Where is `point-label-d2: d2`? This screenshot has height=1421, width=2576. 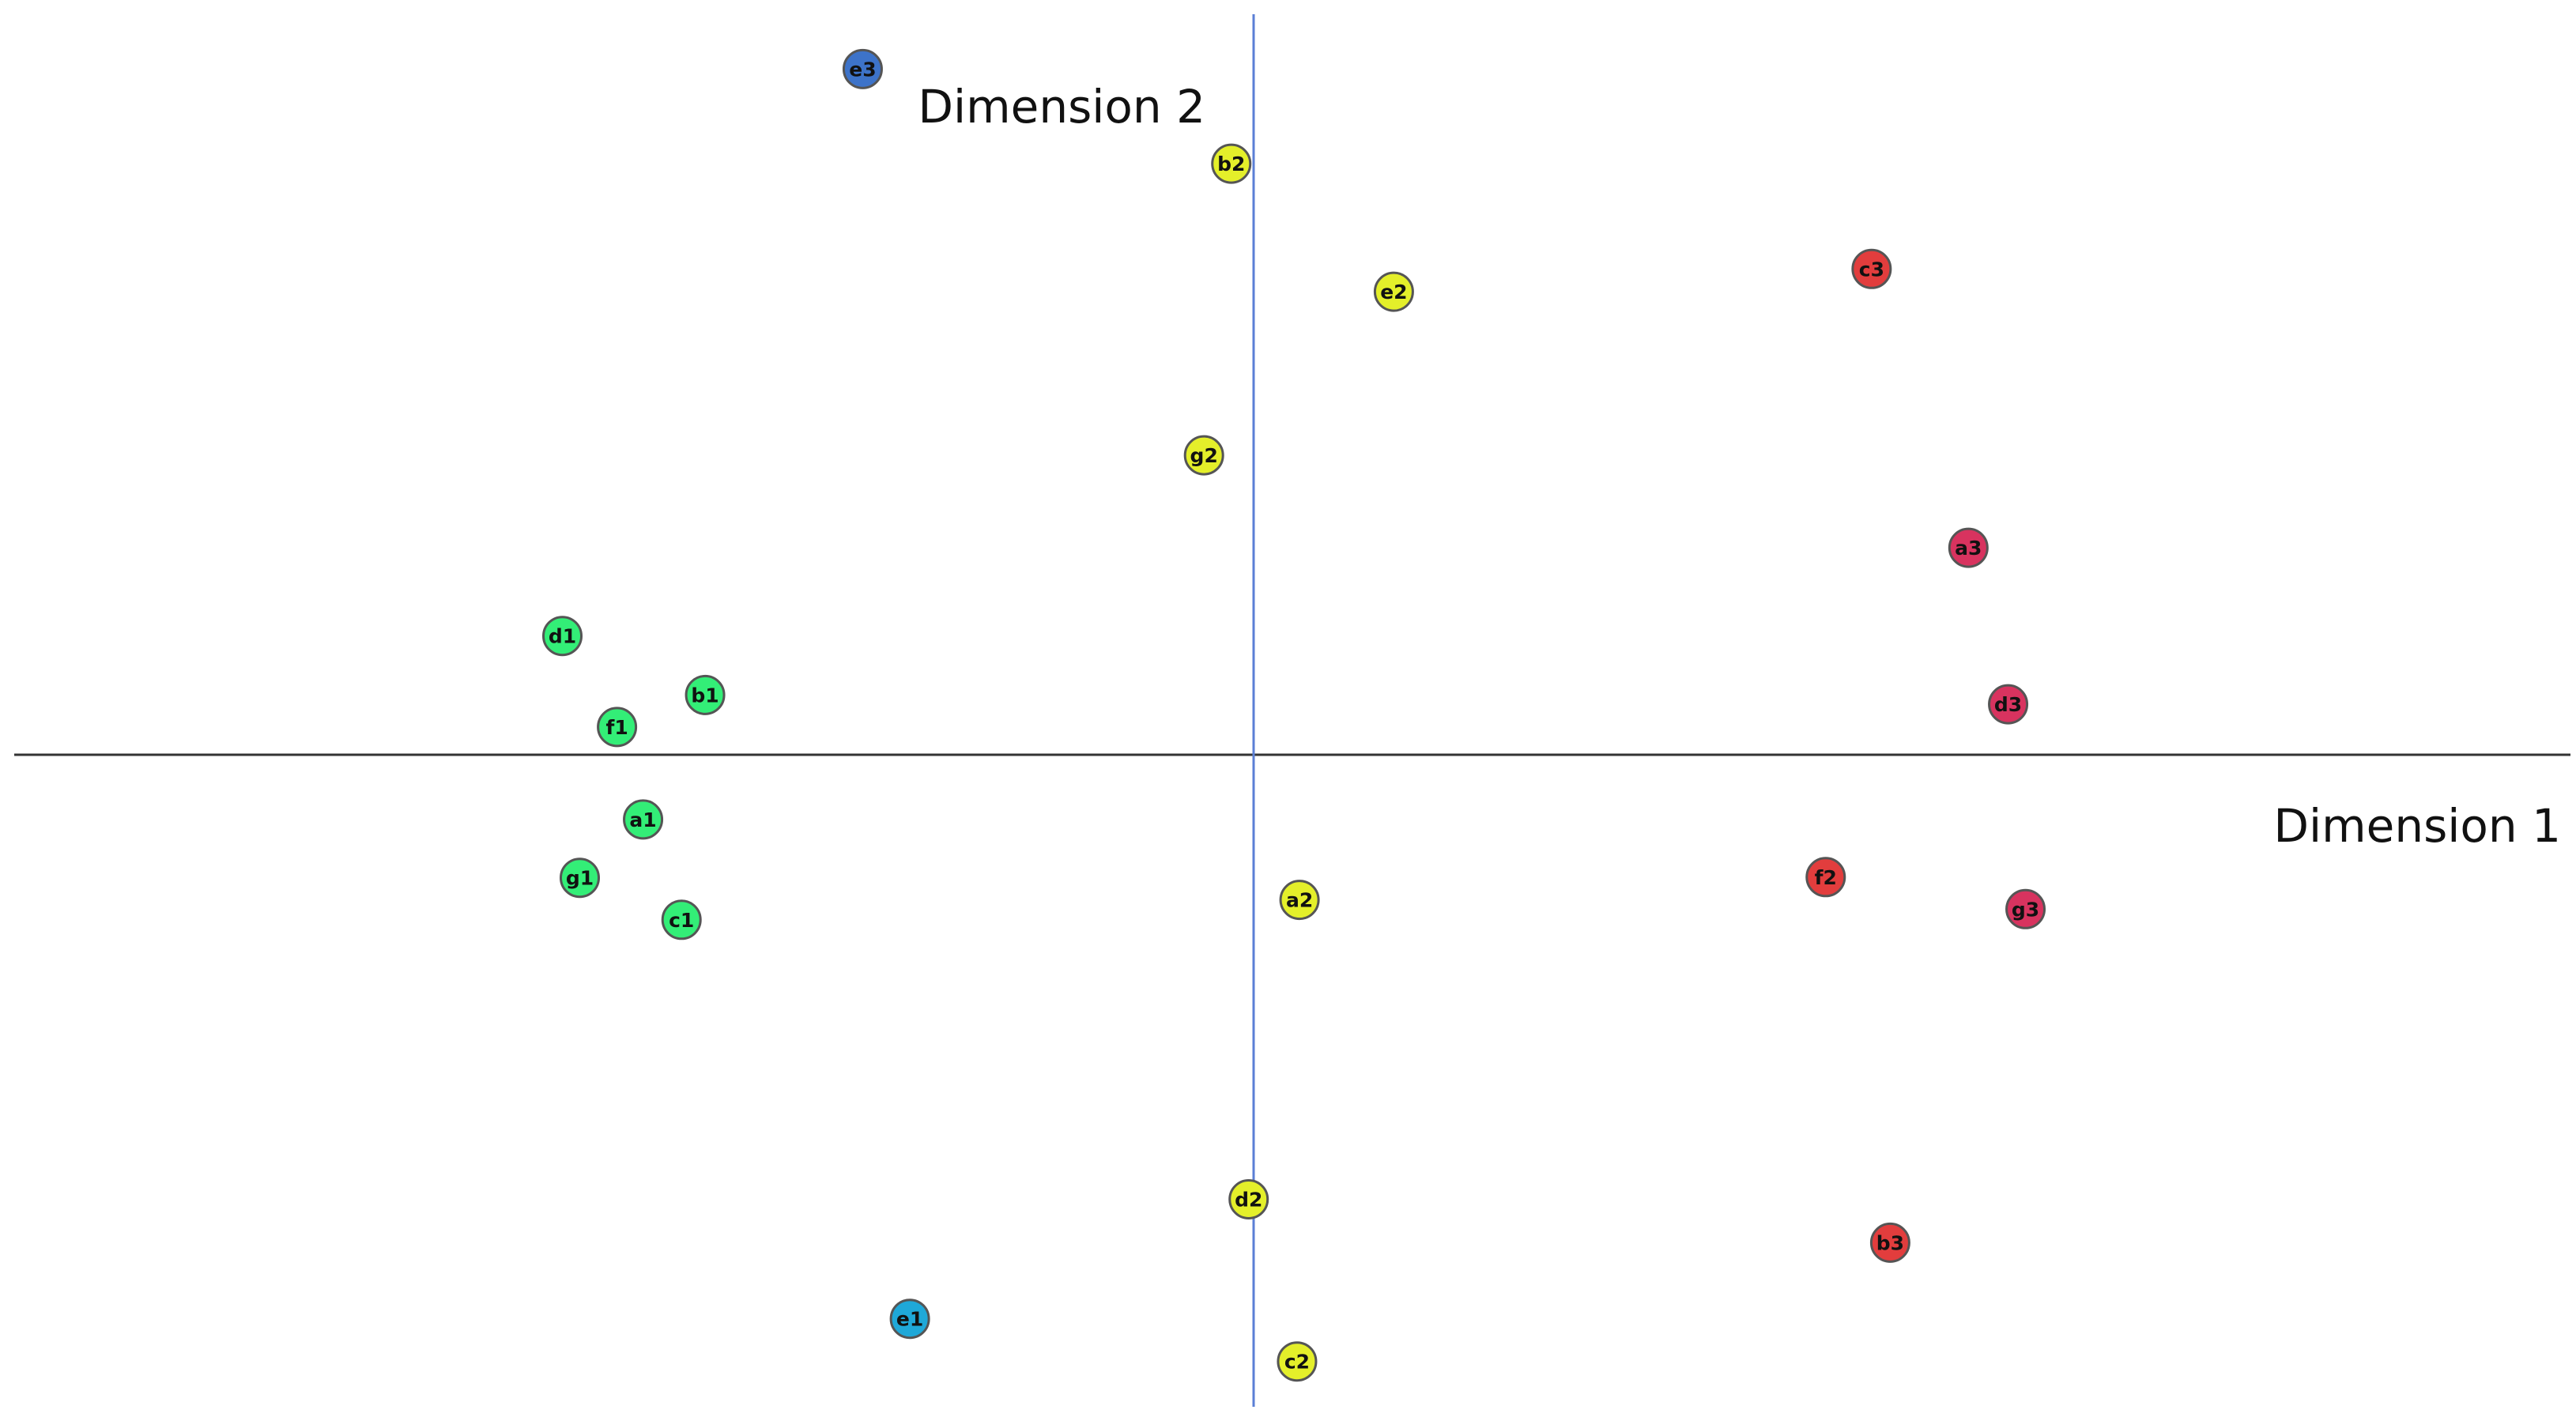
point-label-d2: d2 is located at coordinates (1248, 1200).